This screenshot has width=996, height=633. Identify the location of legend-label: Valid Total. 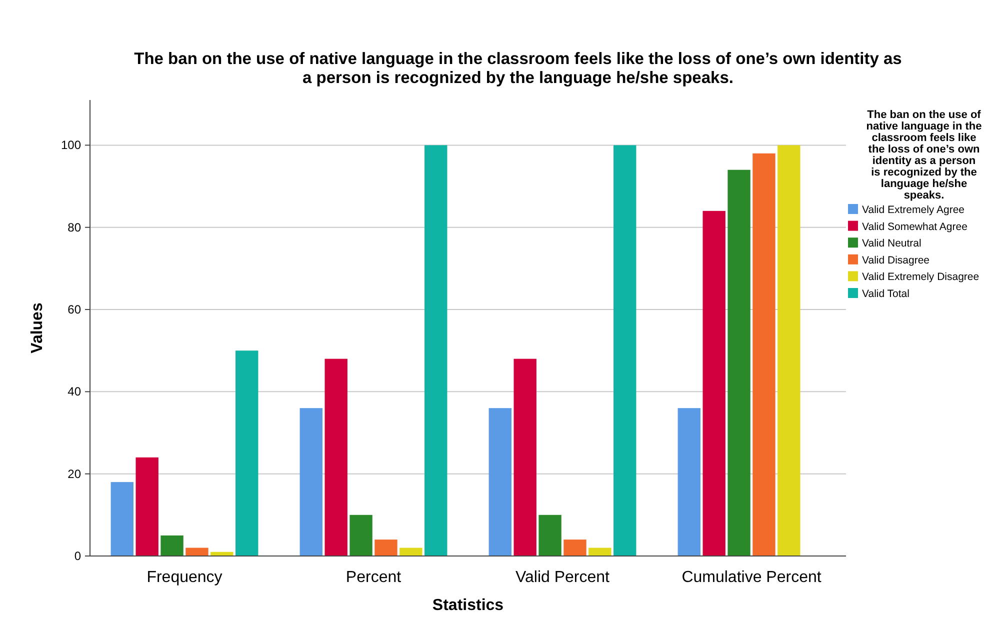
(886, 294).